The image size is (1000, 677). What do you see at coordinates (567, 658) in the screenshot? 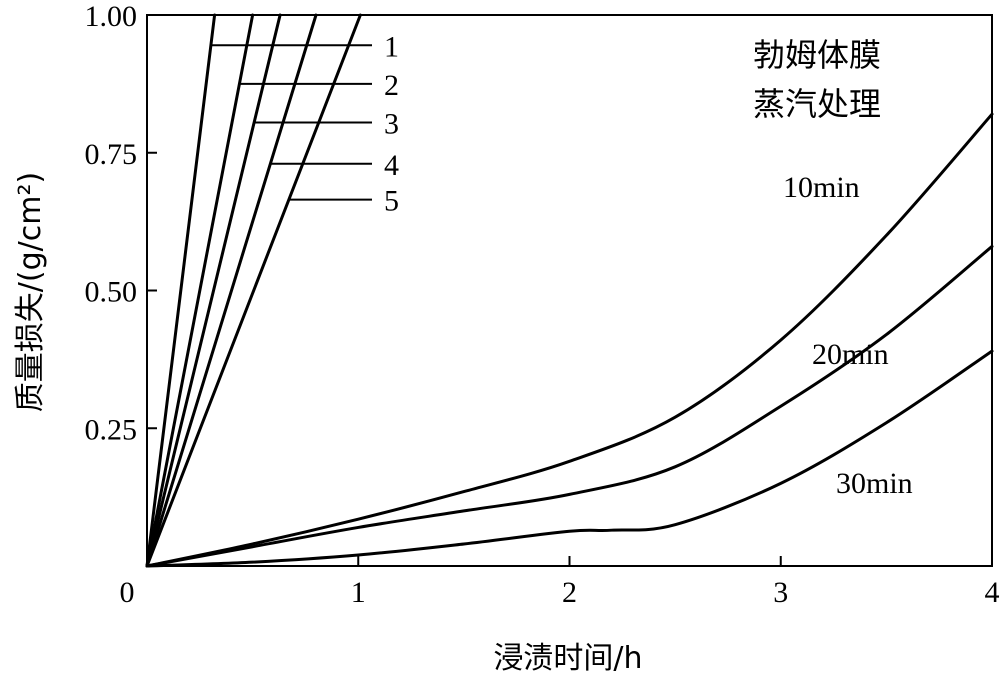
I see `x-axis-label: 浸渍时间/h` at bounding box center [567, 658].